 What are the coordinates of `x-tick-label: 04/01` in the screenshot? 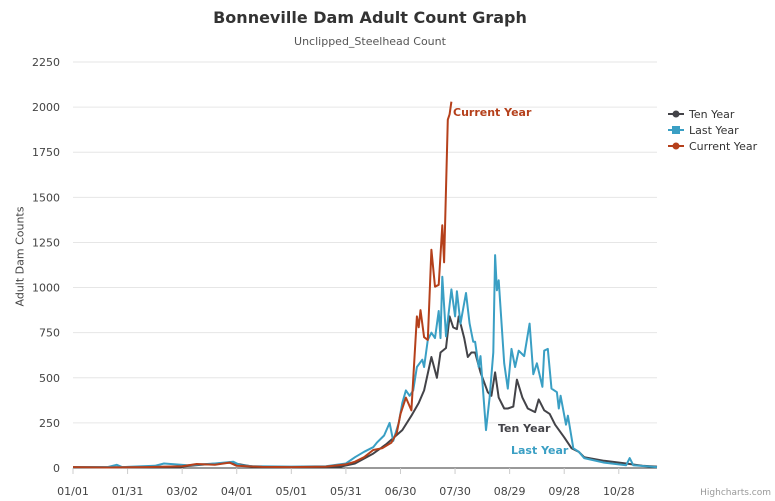 It's located at (237, 491).